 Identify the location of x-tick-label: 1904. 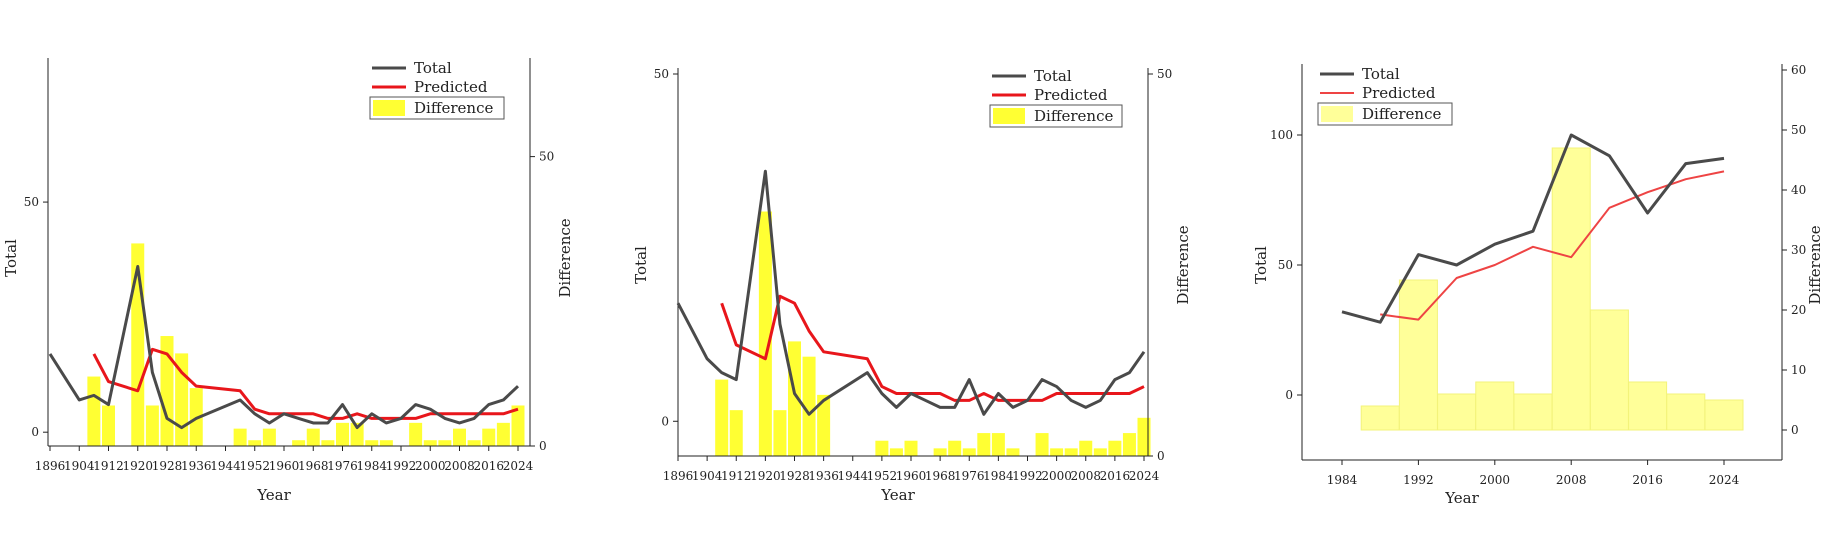
(707, 476).